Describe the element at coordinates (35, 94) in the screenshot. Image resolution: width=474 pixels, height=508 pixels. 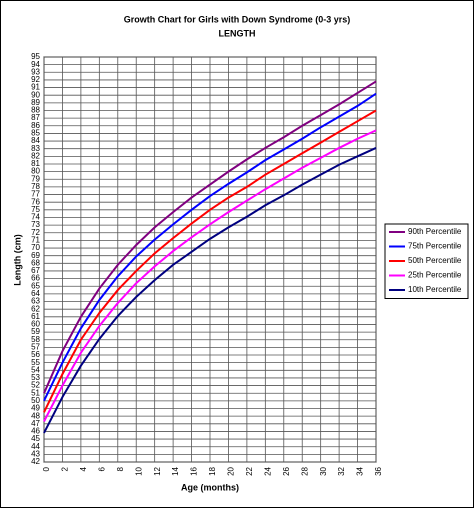
I see `y-tick-label: 90` at that location.